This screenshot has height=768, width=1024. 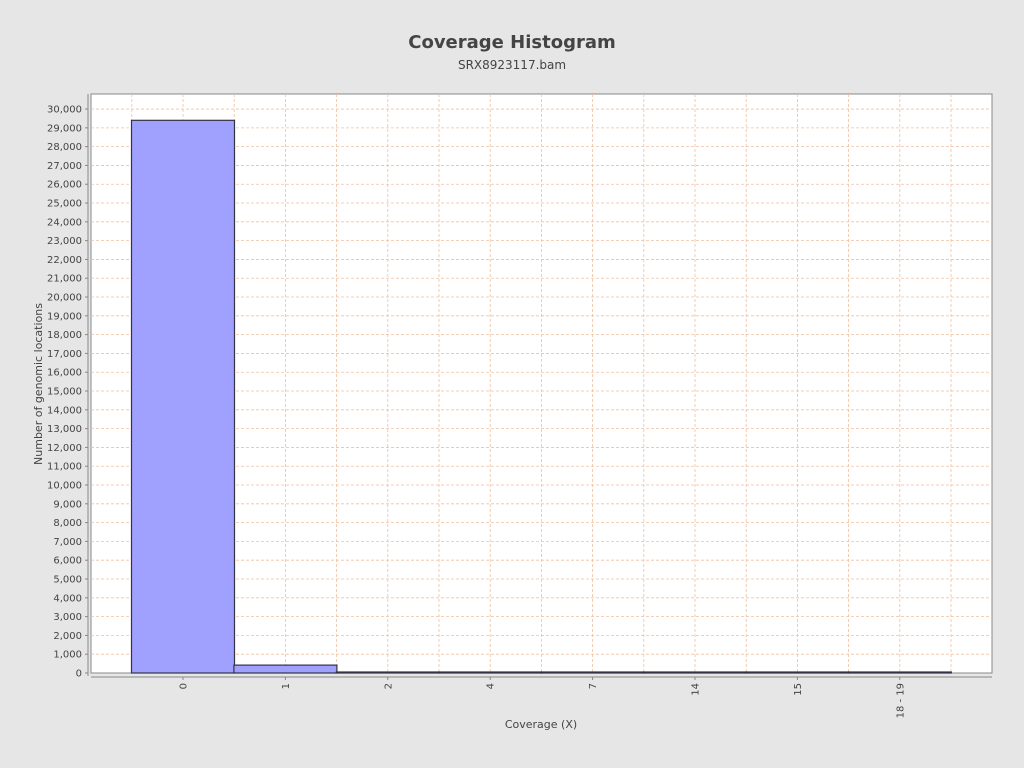 What do you see at coordinates (64, 147) in the screenshot?
I see `y-tick-label: 28,000` at bounding box center [64, 147].